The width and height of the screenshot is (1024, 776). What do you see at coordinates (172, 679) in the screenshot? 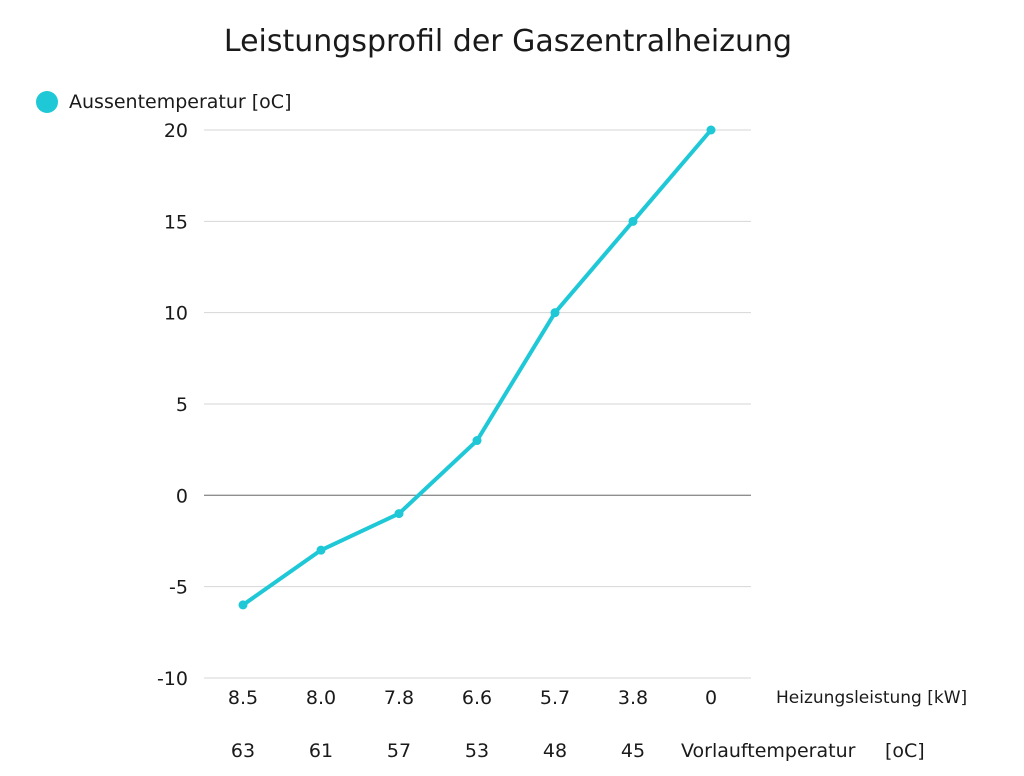
I see `y-tick-label: -10` at bounding box center [172, 679].